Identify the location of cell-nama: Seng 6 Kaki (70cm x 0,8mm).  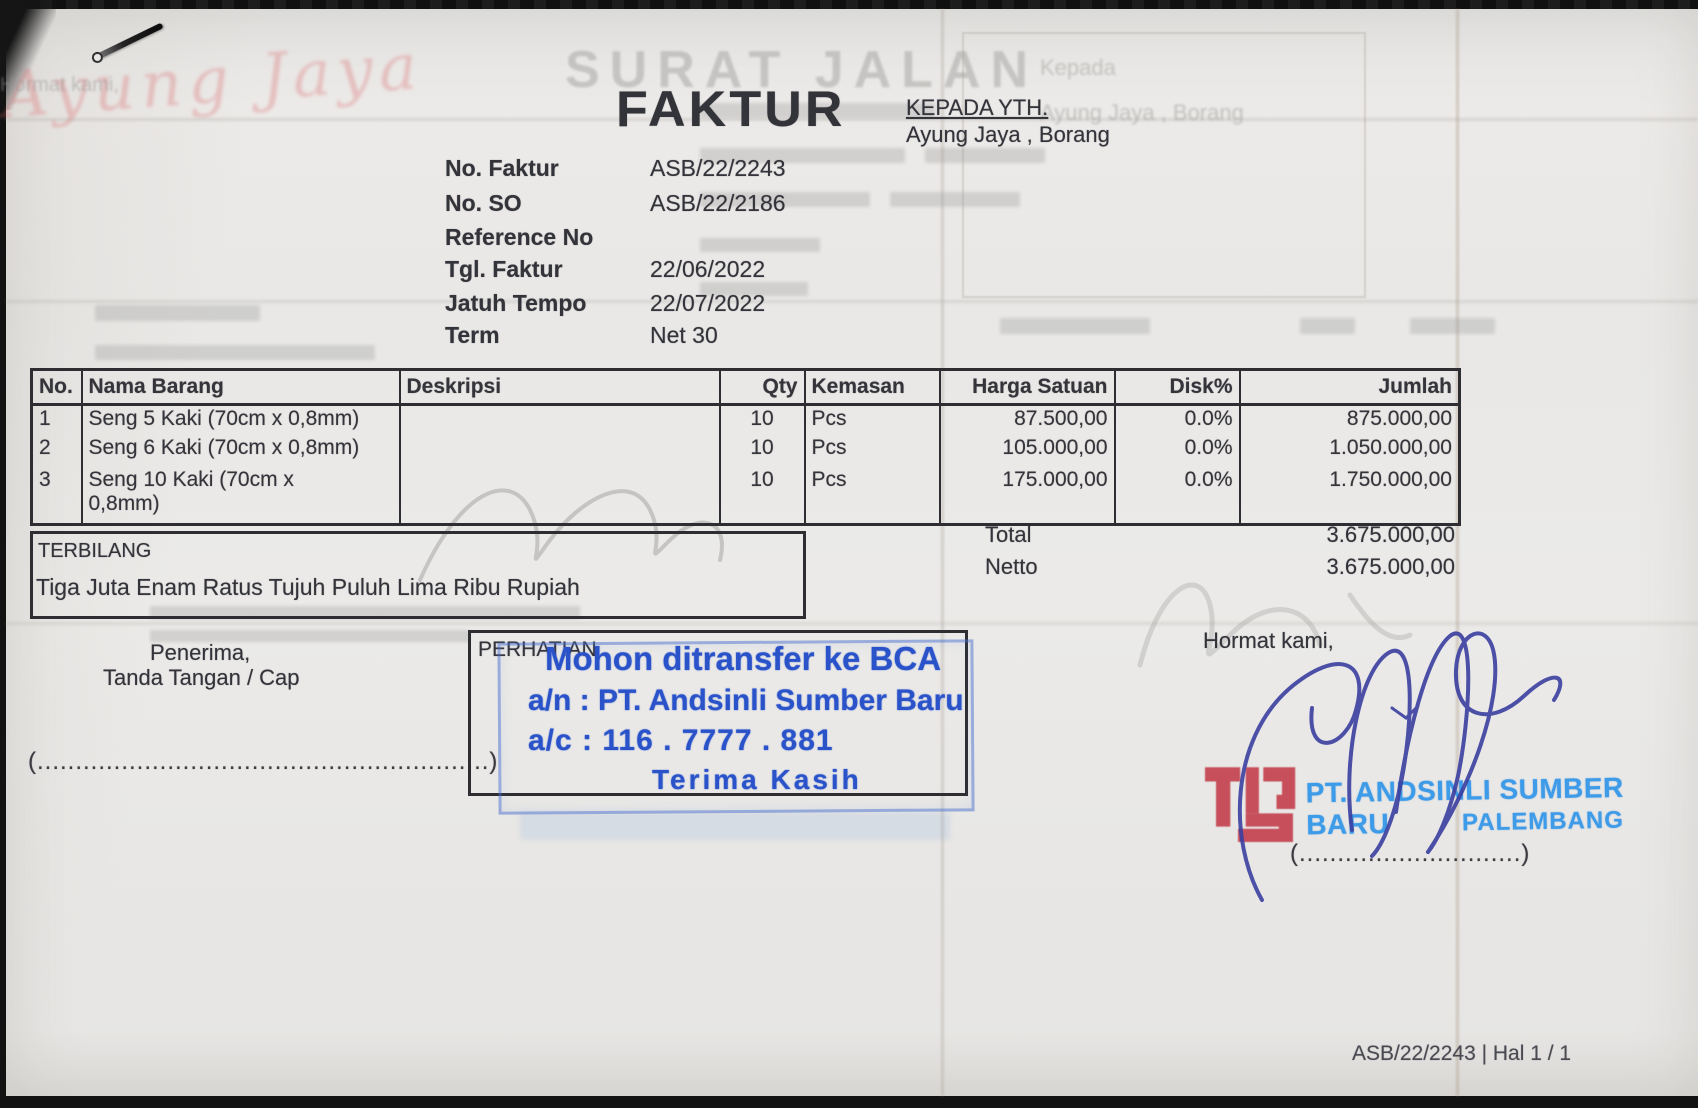
(240, 450).